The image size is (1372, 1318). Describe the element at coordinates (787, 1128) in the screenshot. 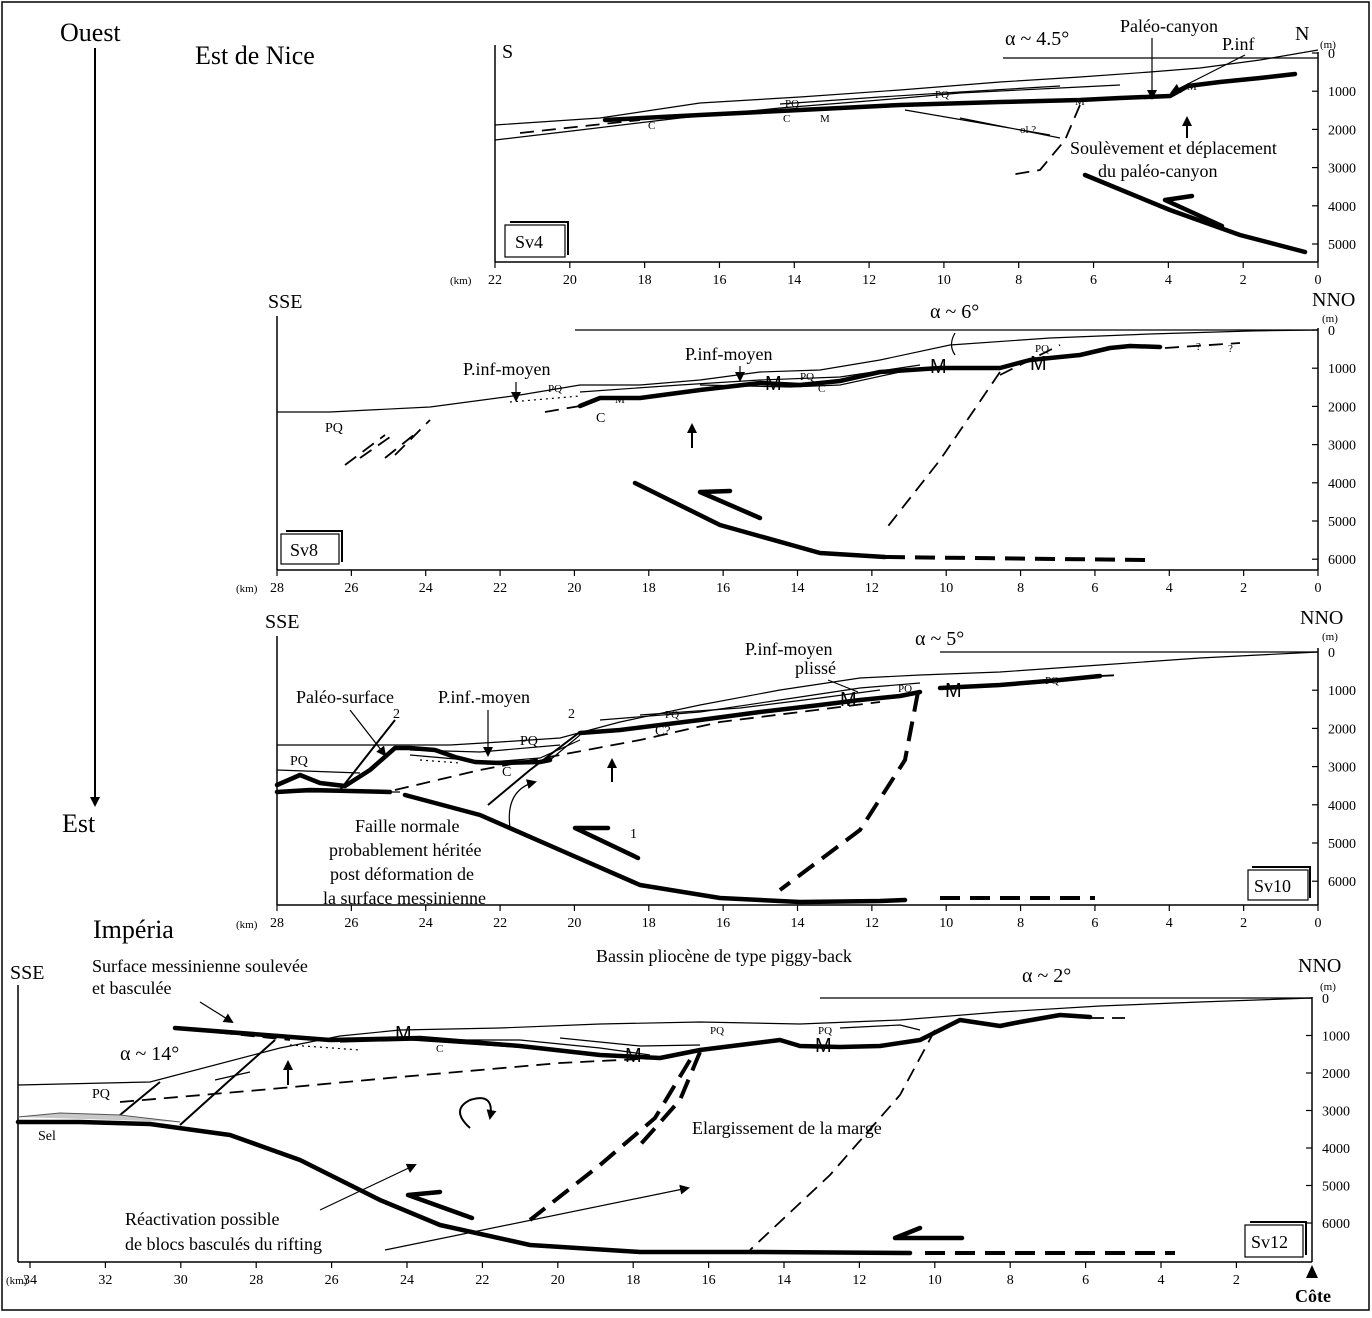

I see `sv12-elarg: Elargissement de la marge` at that location.